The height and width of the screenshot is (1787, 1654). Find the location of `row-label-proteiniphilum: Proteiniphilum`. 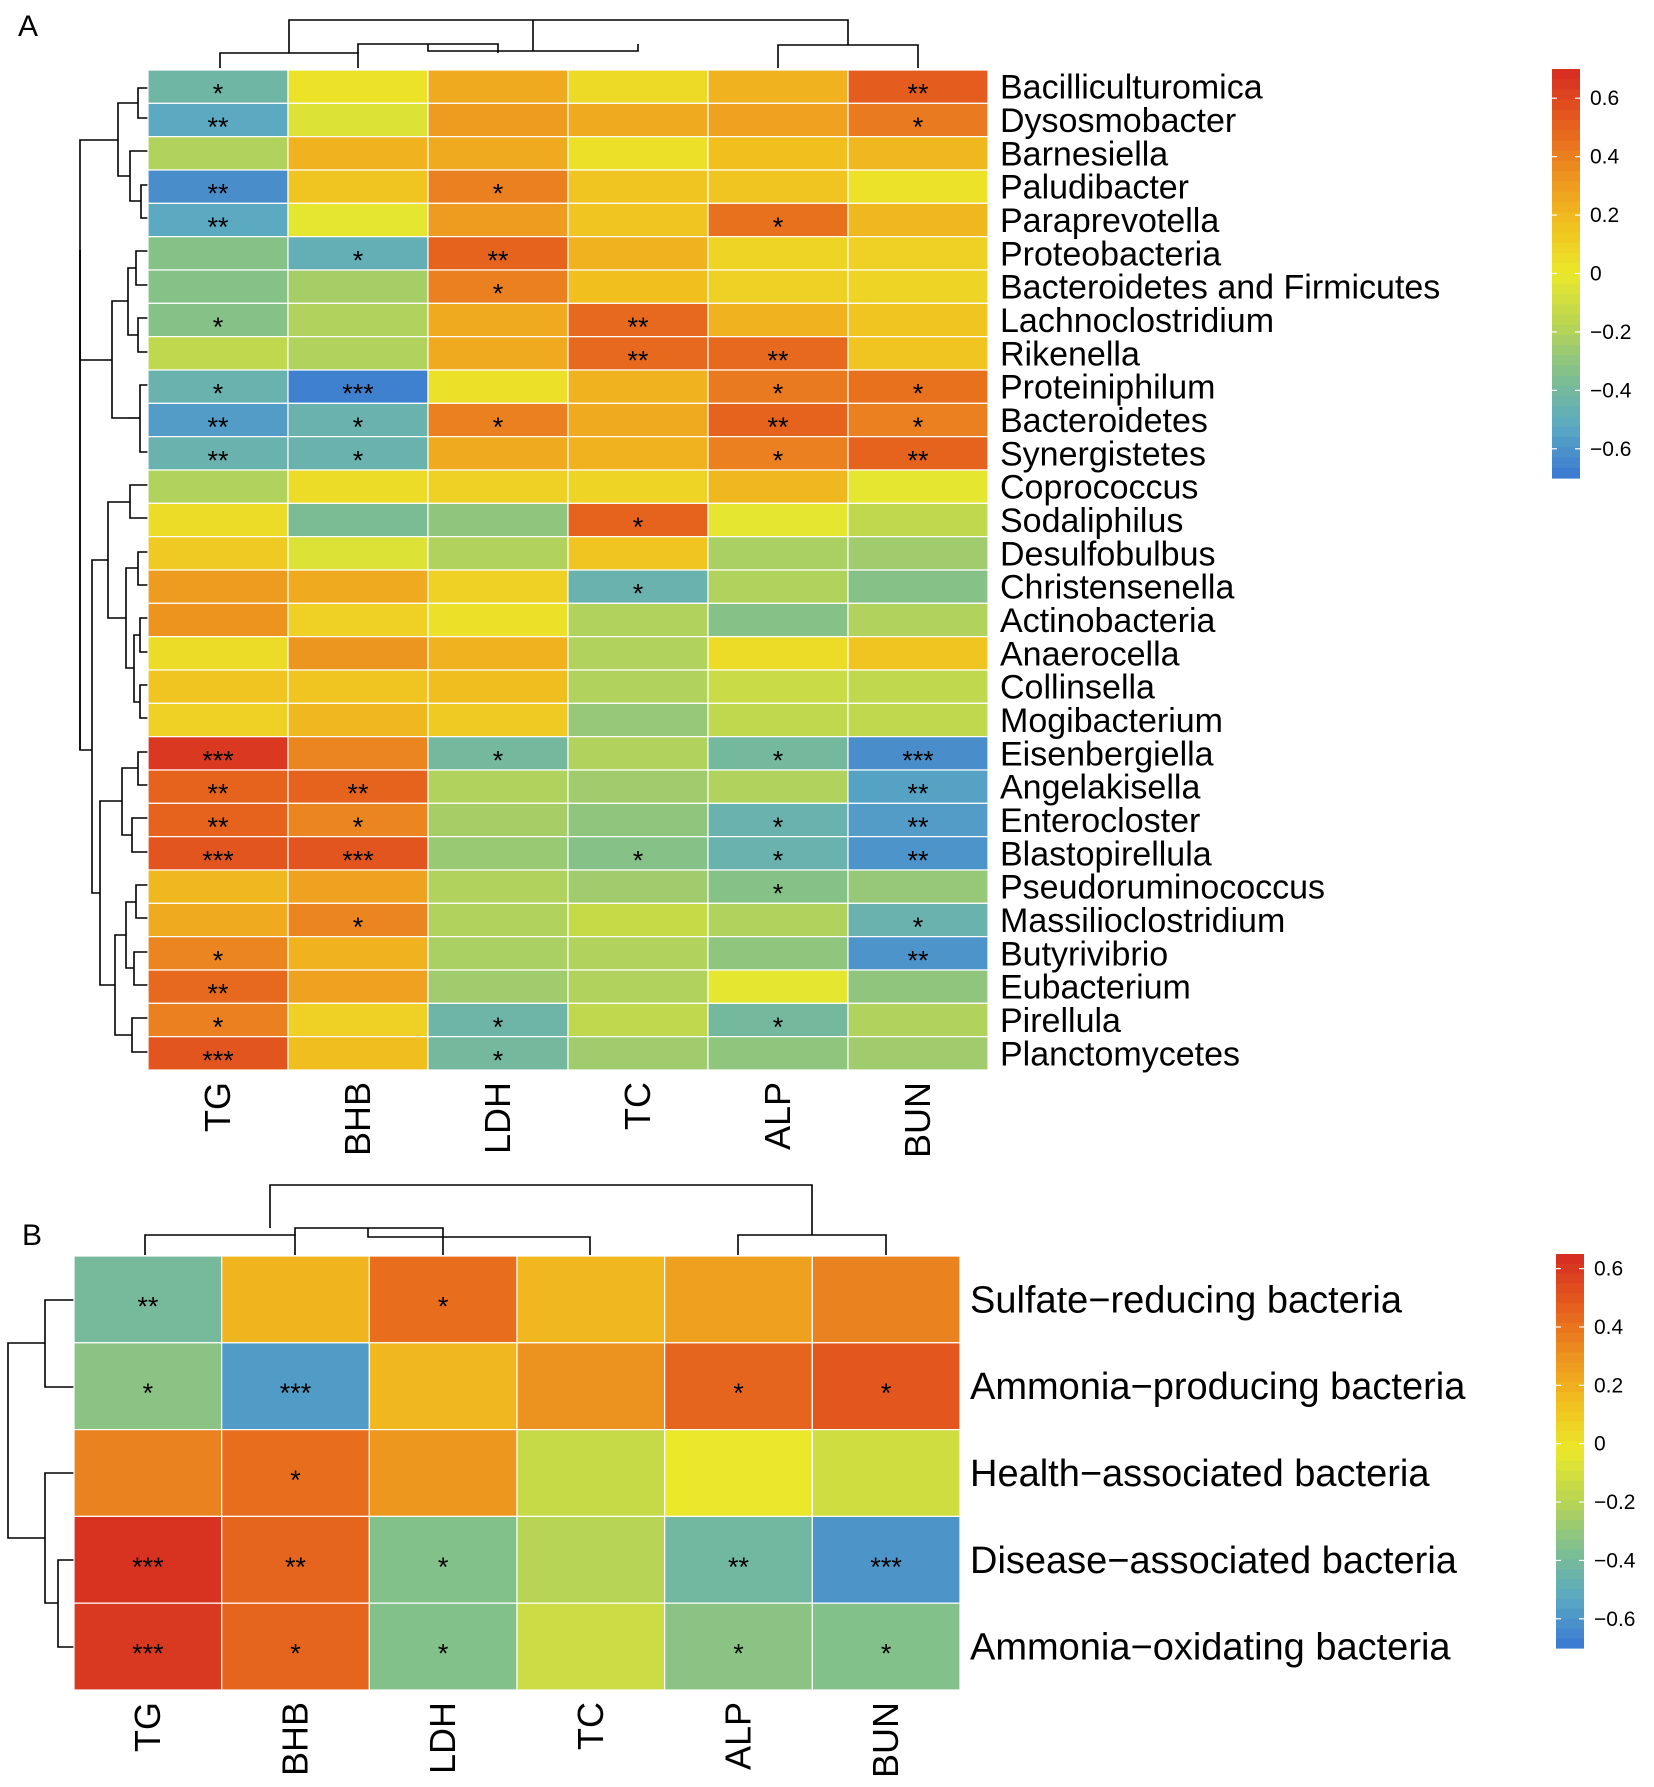

row-label-proteiniphilum: Proteiniphilum is located at coordinates (1107, 388).